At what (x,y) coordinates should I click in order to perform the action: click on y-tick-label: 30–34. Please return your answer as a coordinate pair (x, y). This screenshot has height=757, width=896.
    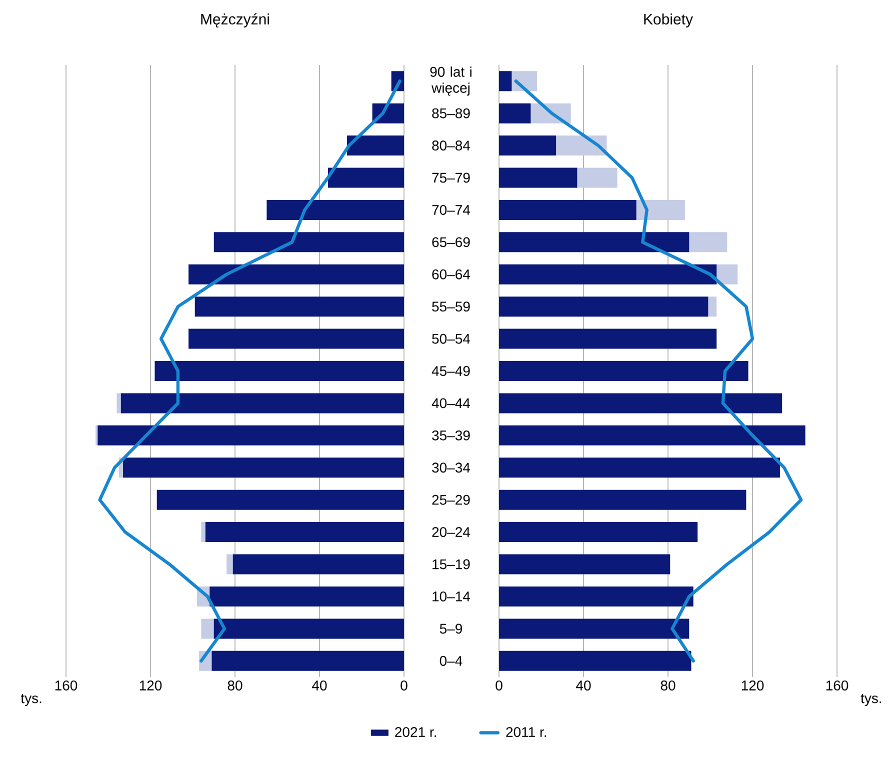
    Looking at the image, I should click on (451, 467).